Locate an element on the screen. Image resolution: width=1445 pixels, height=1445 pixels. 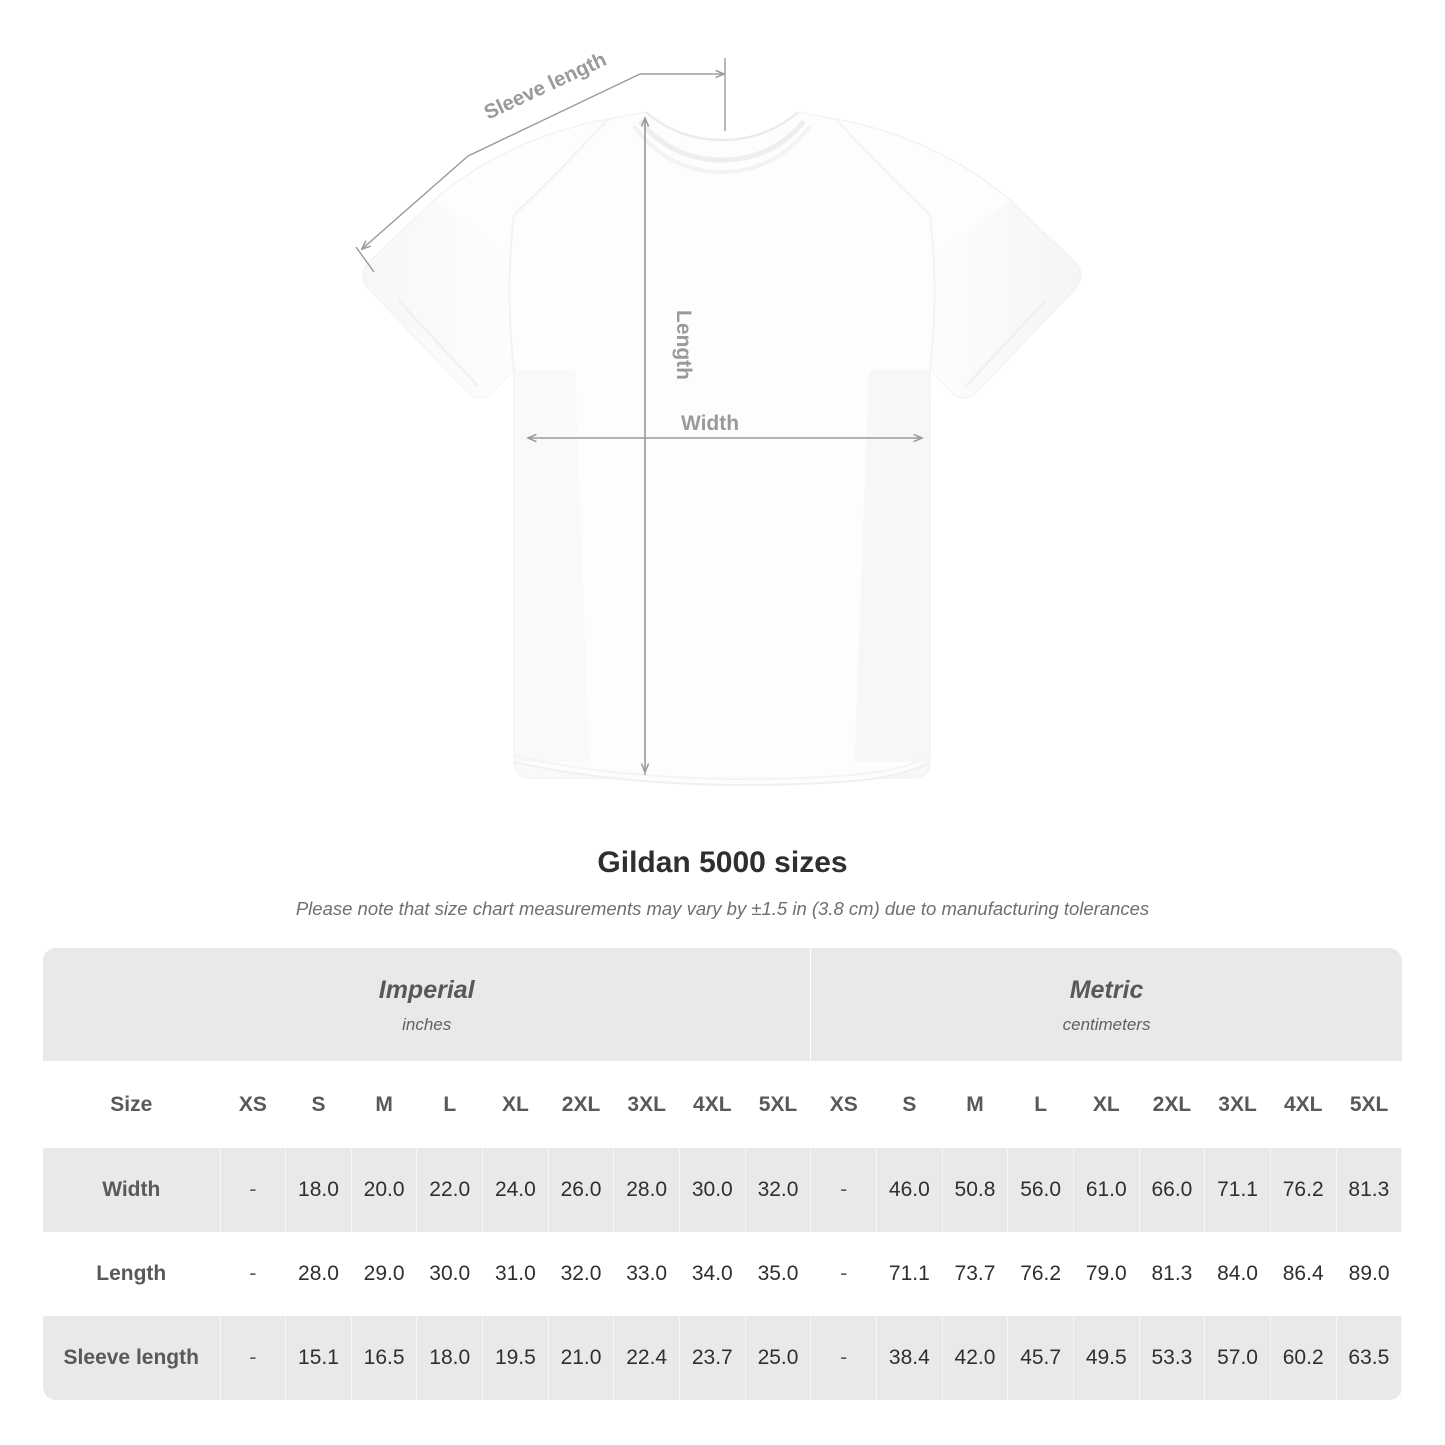
cell-length-metric-2xl: 81.3 is located at coordinates (1172, 1274).